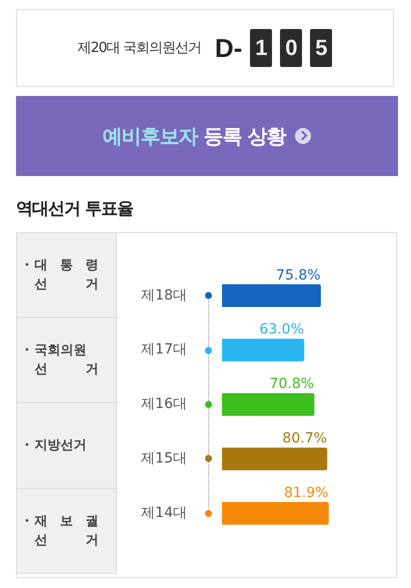 The width and height of the screenshot is (411, 588). Describe the element at coordinates (164, 295) in the screenshot. I see `y-tick-label: 제18대` at that location.